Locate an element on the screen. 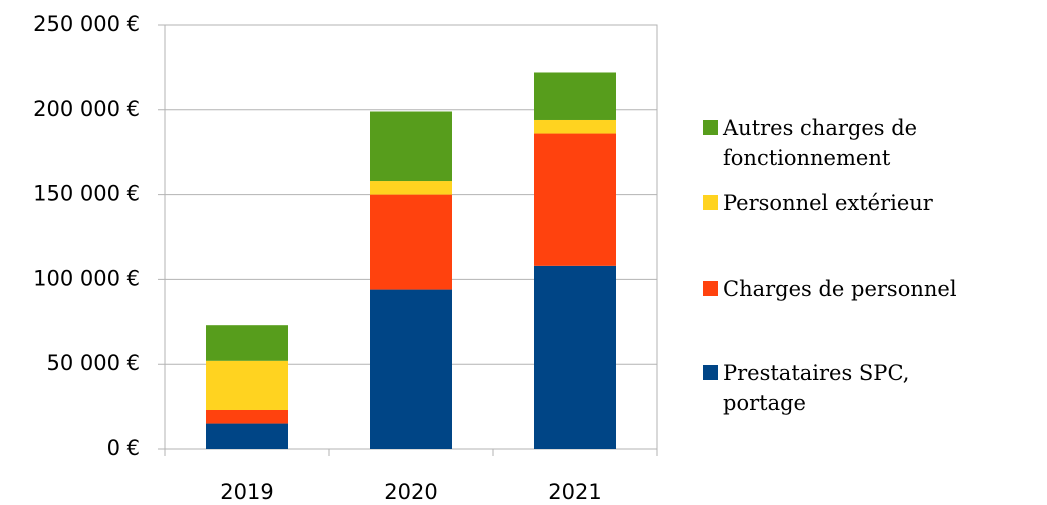 The height and width of the screenshot is (505, 1047). legend-label: Charges de personnel is located at coordinates (840, 289).